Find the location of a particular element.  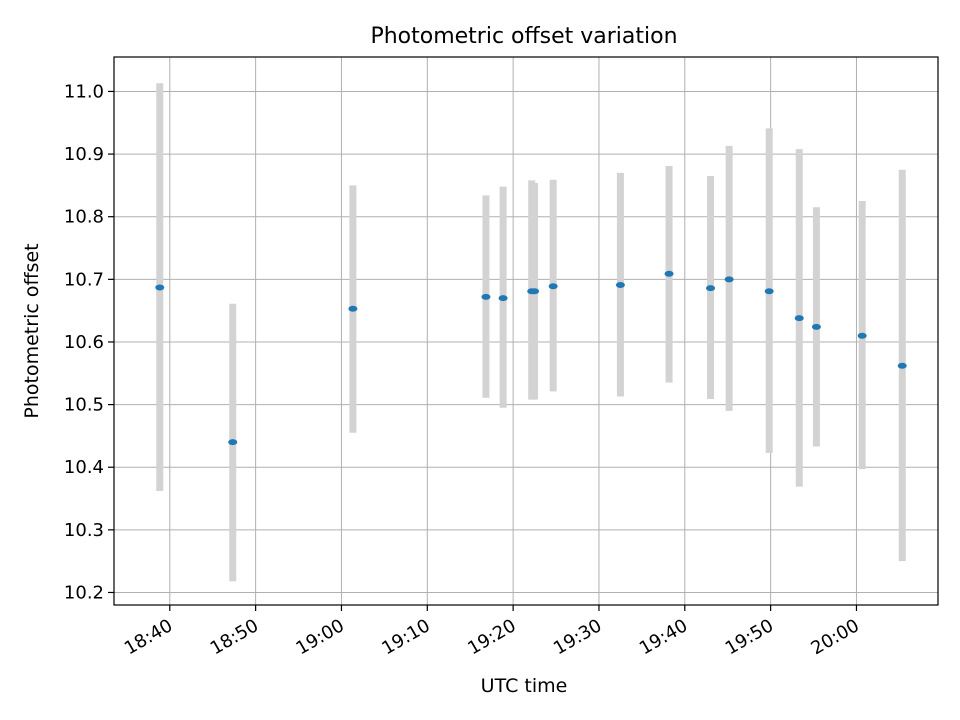

chart-title: Photometric offset variation is located at coordinates (523, 36).